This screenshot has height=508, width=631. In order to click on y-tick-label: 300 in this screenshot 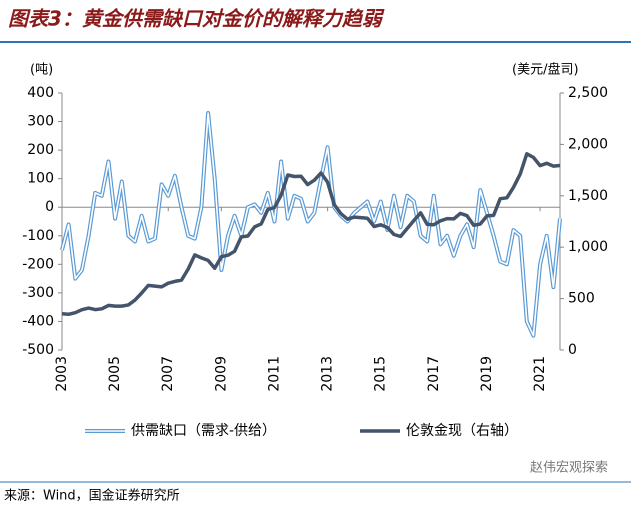, I will do `click(40, 122)`.